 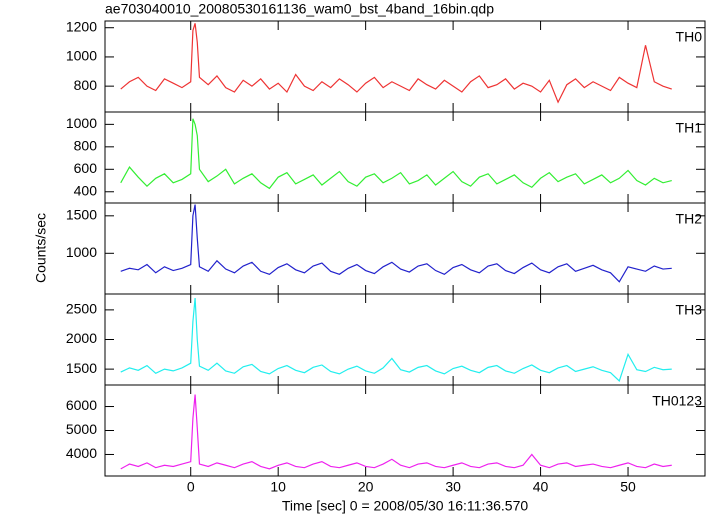 I want to click on x-tick-label: 50, so click(x=628, y=487).